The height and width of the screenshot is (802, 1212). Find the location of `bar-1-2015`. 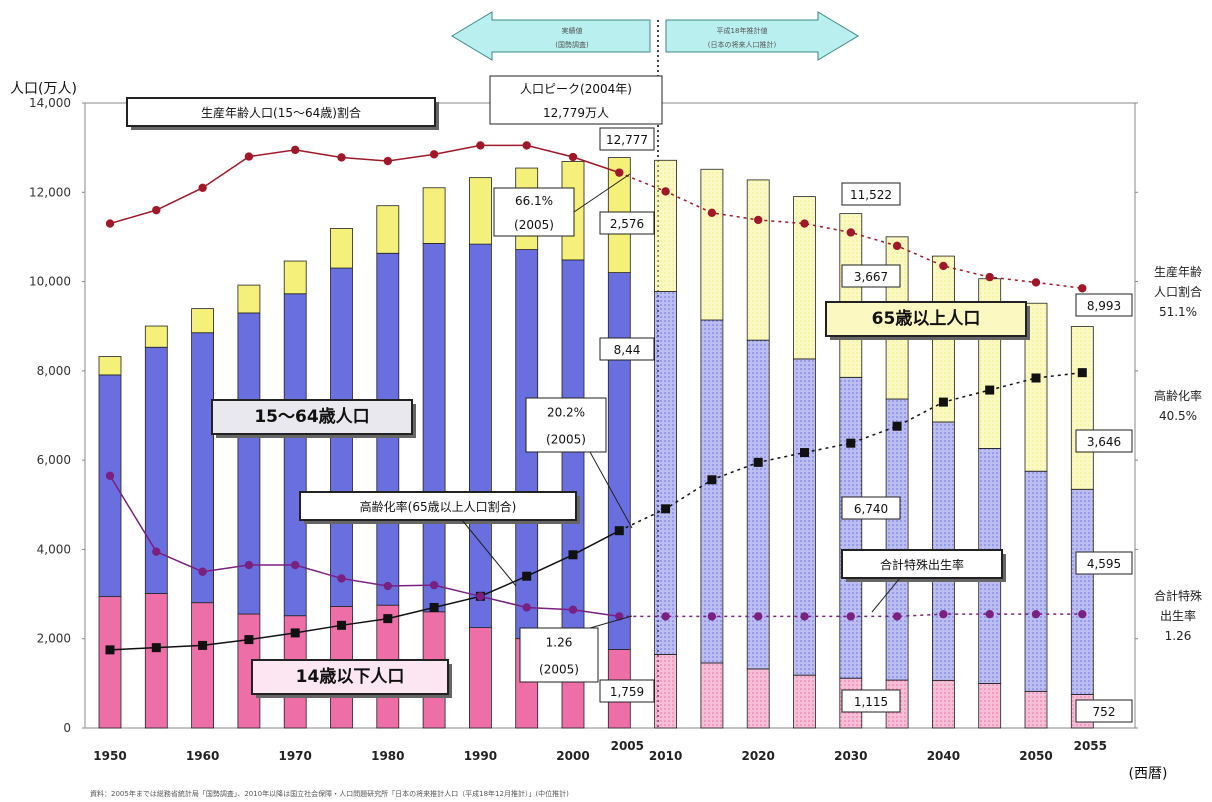

bar-1-2015 is located at coordinates (712, 491).